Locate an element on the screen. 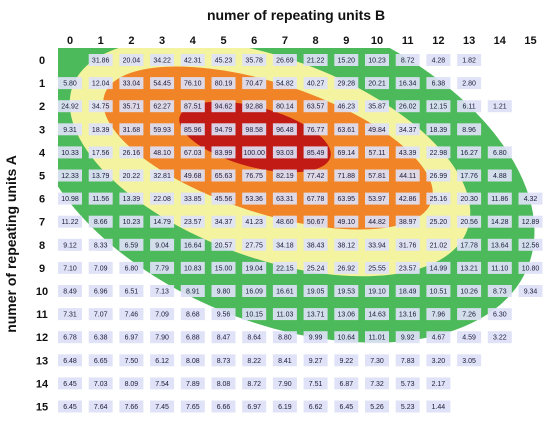  y-tick-label: 4 is located at coordinates (42, 153).